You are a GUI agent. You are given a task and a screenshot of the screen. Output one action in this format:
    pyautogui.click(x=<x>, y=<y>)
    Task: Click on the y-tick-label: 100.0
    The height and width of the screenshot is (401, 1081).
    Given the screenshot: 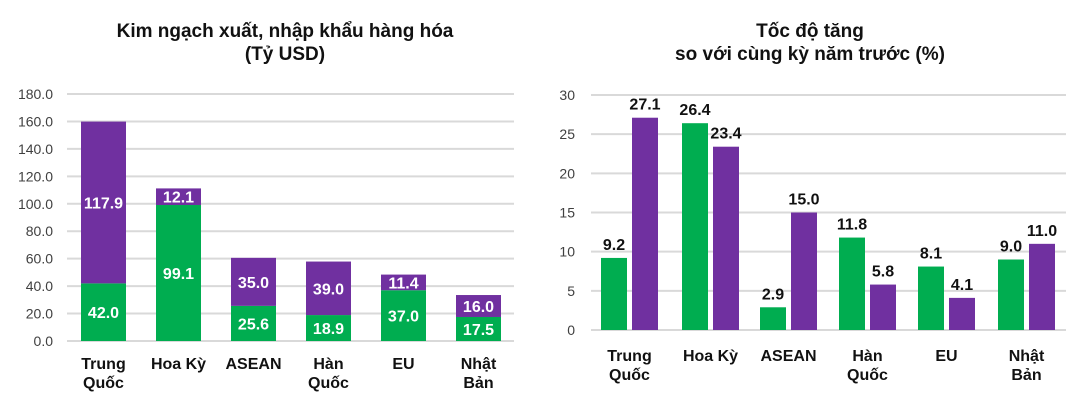 What is the action you would take?
    pyautogui.click(x=35, y=204)
    